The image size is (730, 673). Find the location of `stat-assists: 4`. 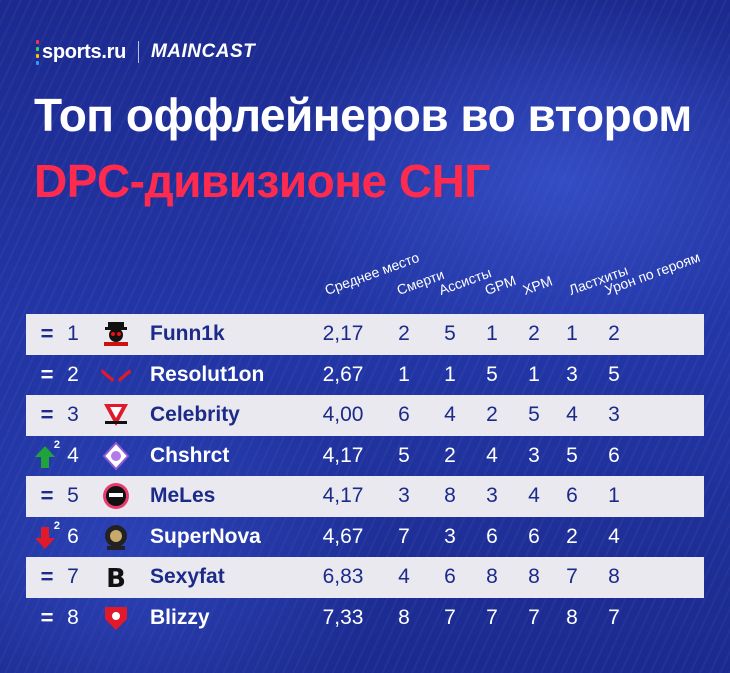

stat-assists: 4 is located at coordinates (450, 415).